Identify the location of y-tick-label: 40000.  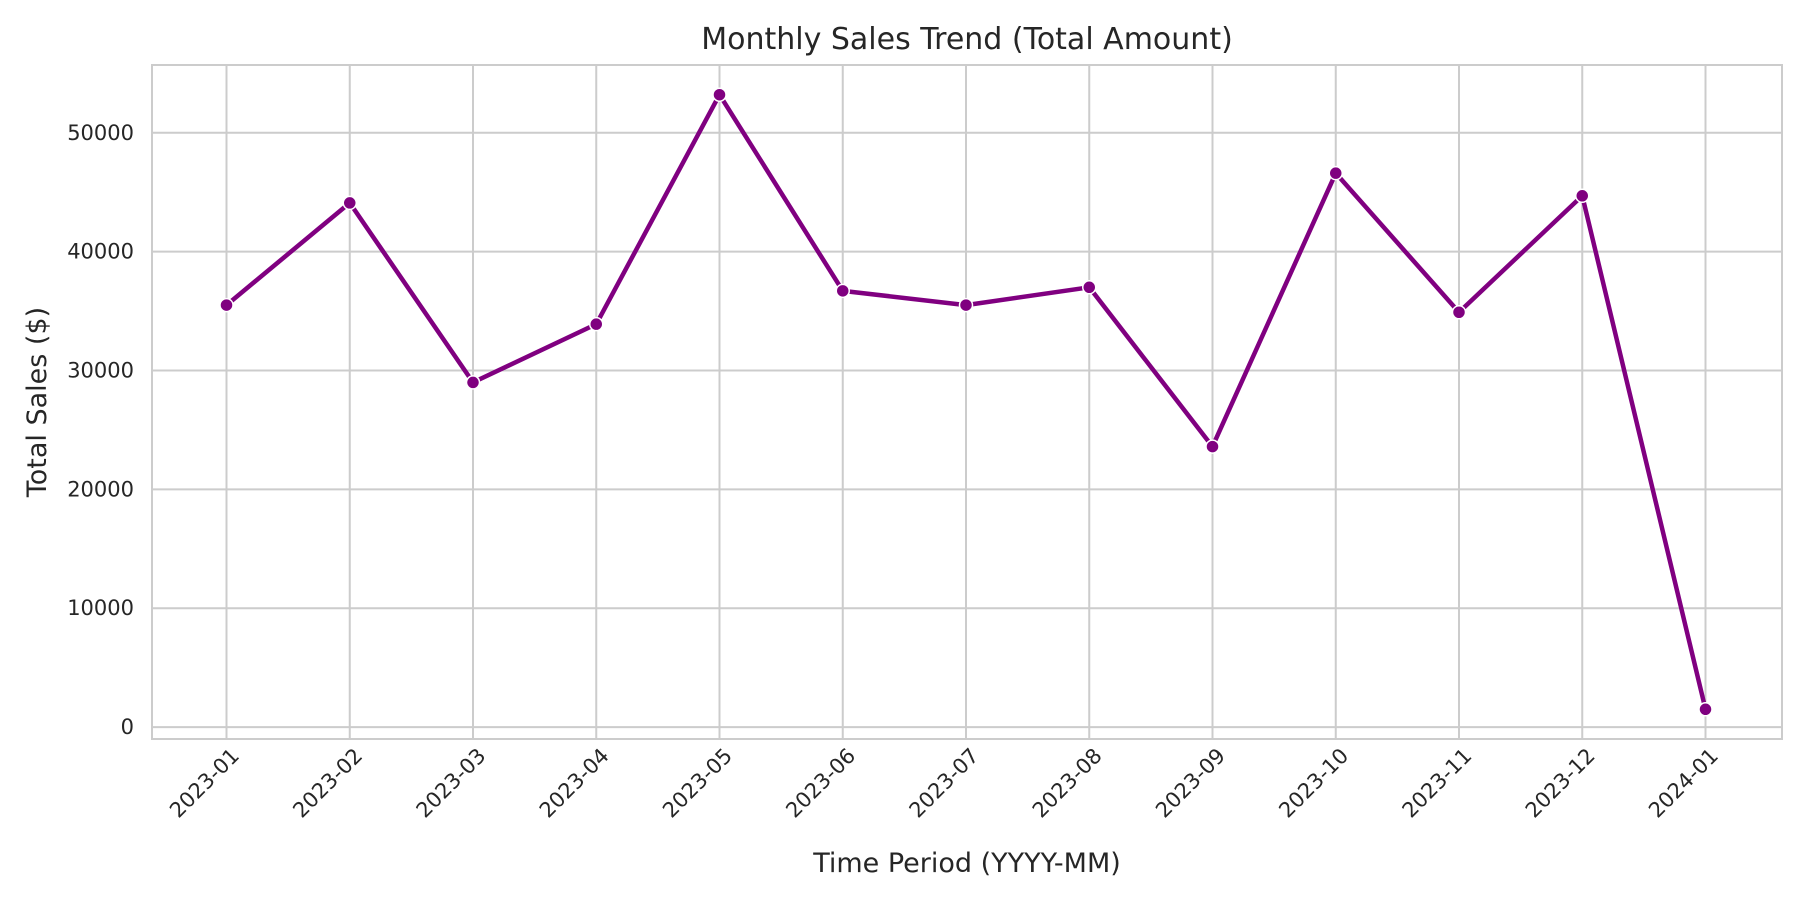
(100, 252).